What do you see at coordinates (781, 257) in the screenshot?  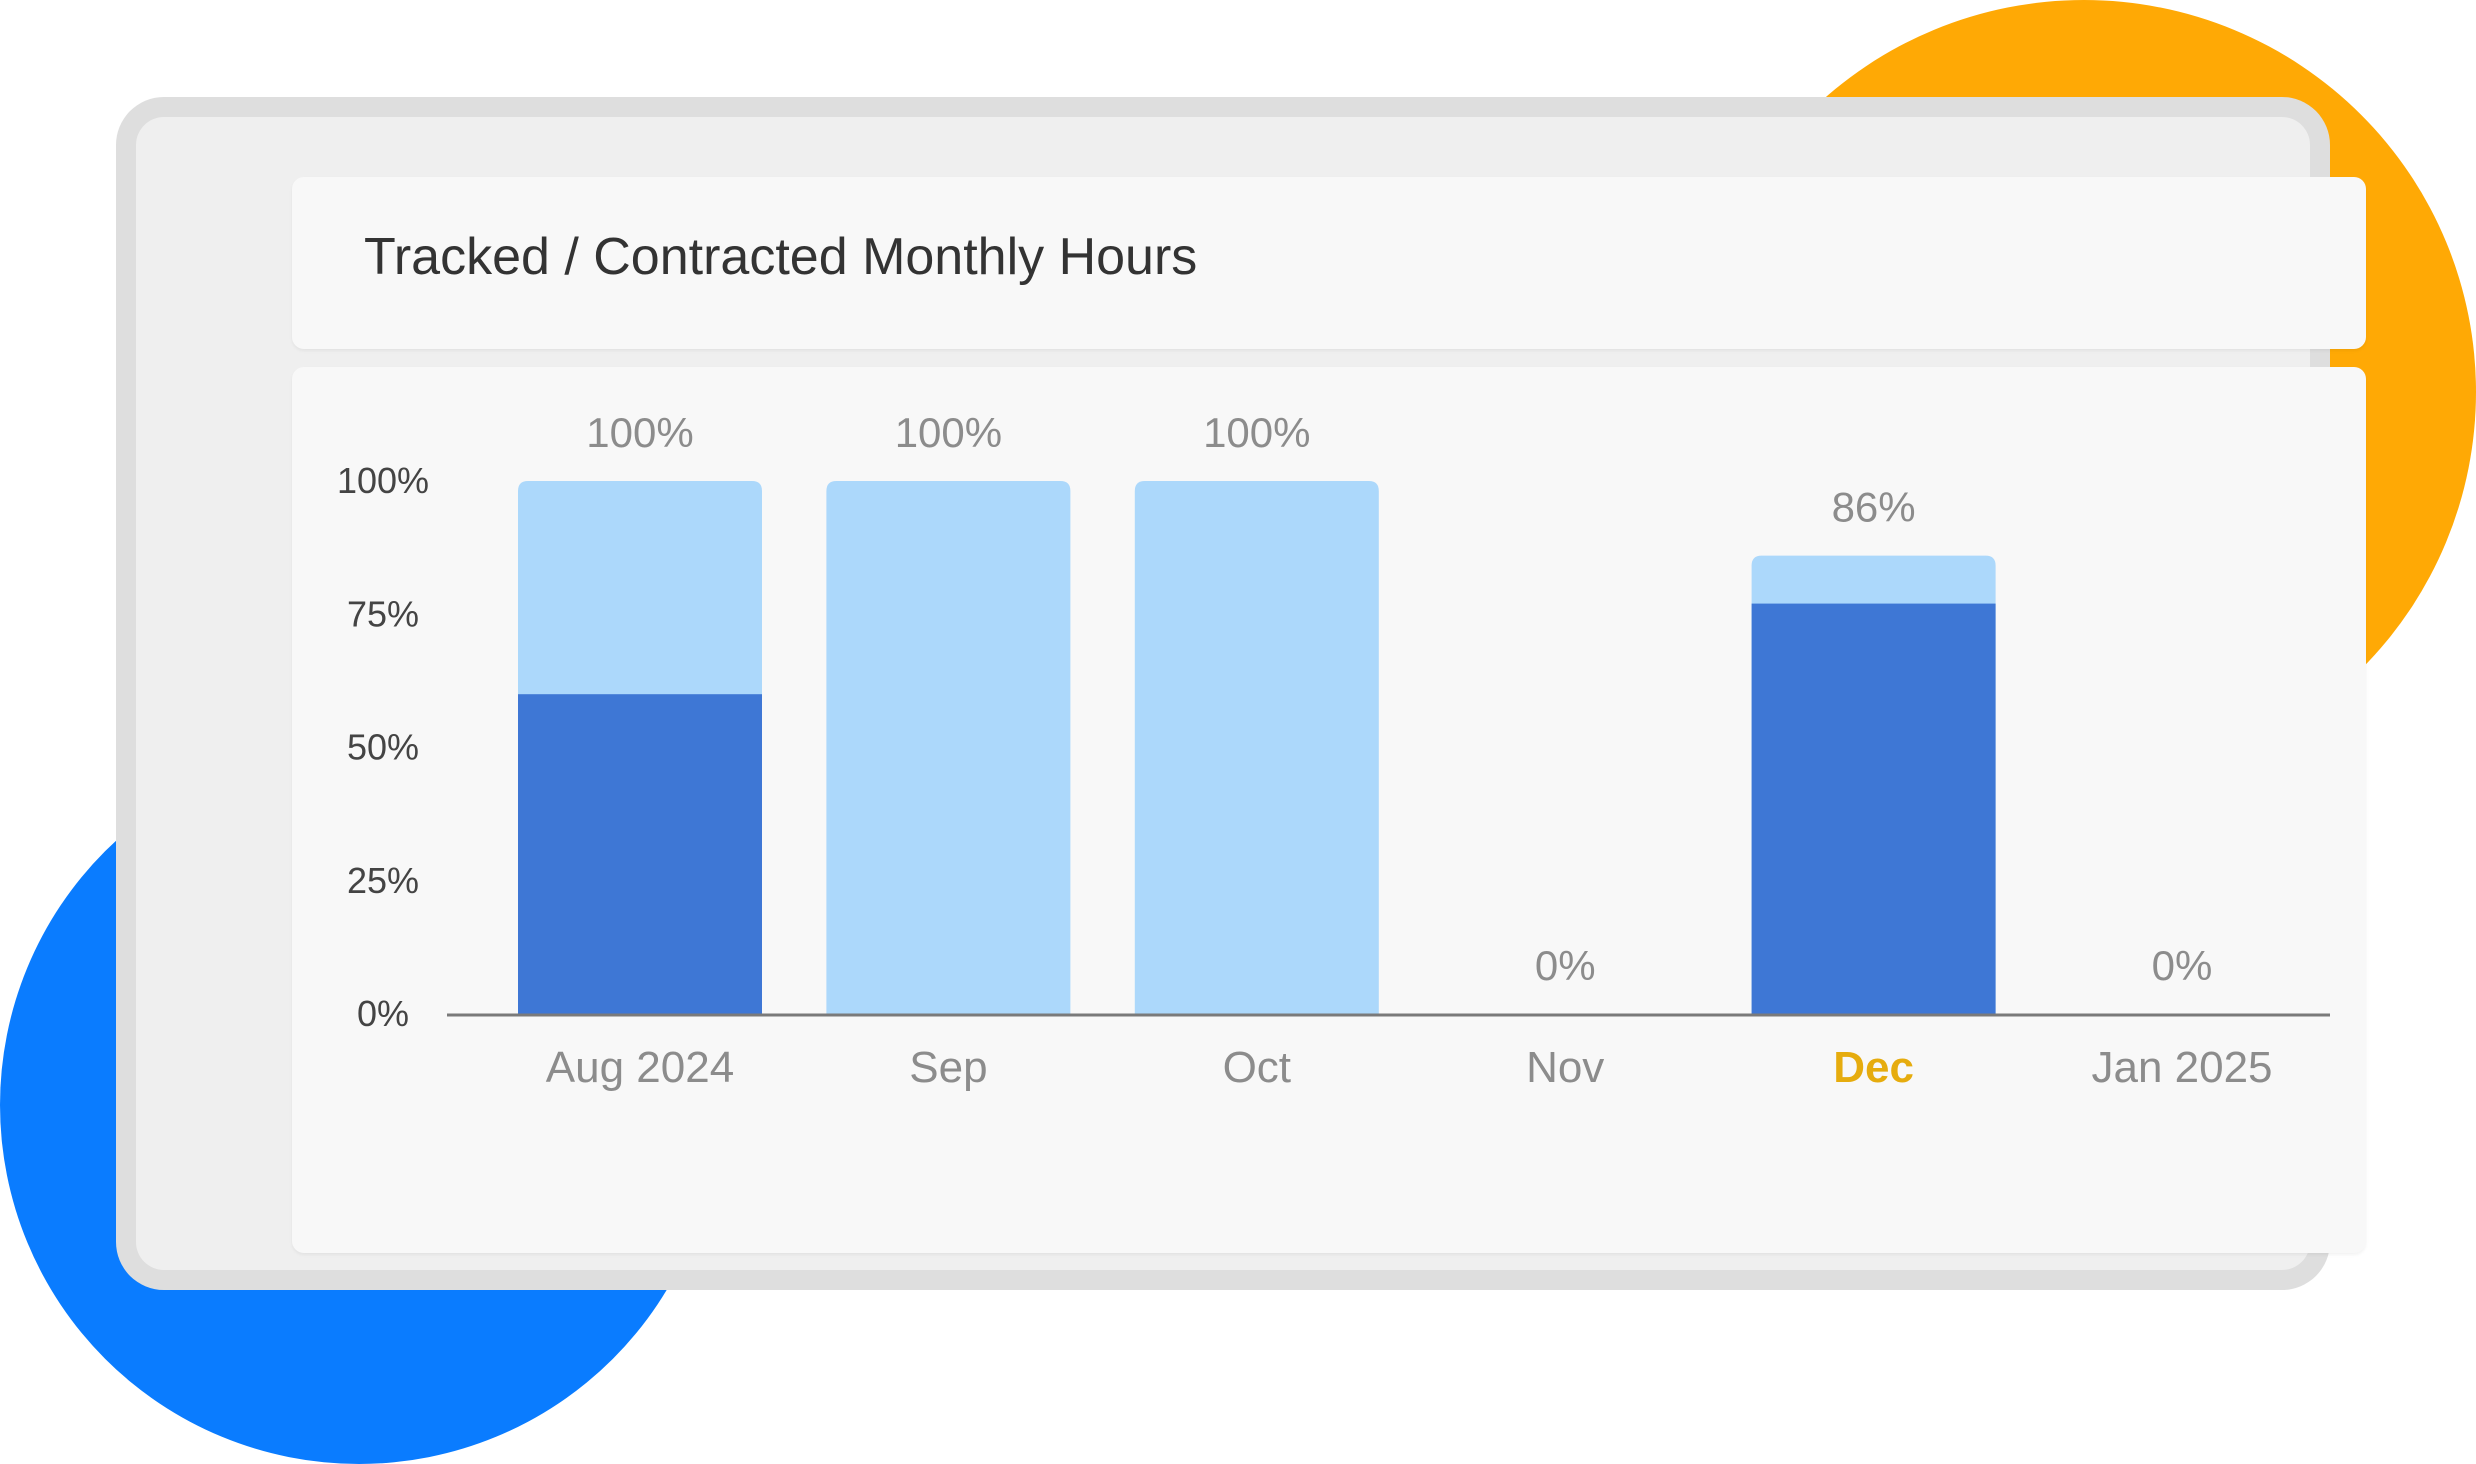 I see `chart-title: Tracked / Contracted Monthly Hours` at bounding box center [781, 257].